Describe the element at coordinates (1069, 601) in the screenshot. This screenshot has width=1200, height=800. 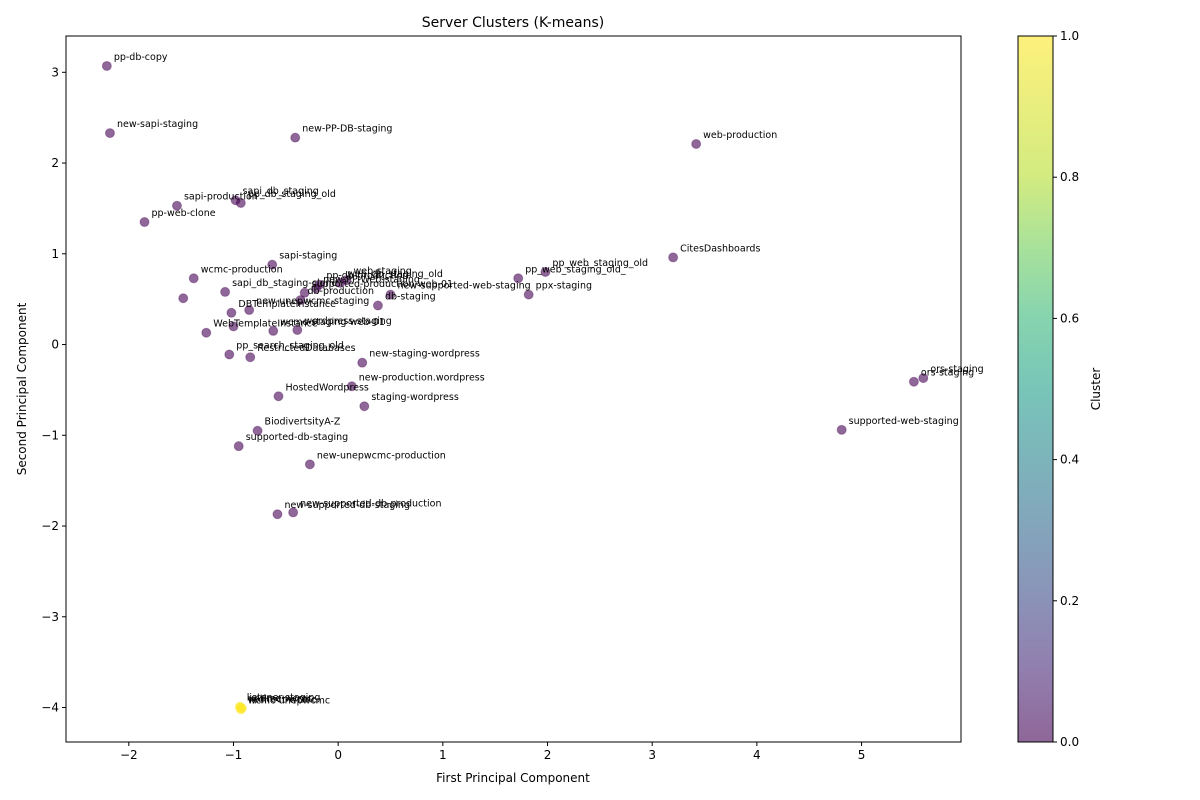
I see `colorbar-tick-label: 0.2` at that location.